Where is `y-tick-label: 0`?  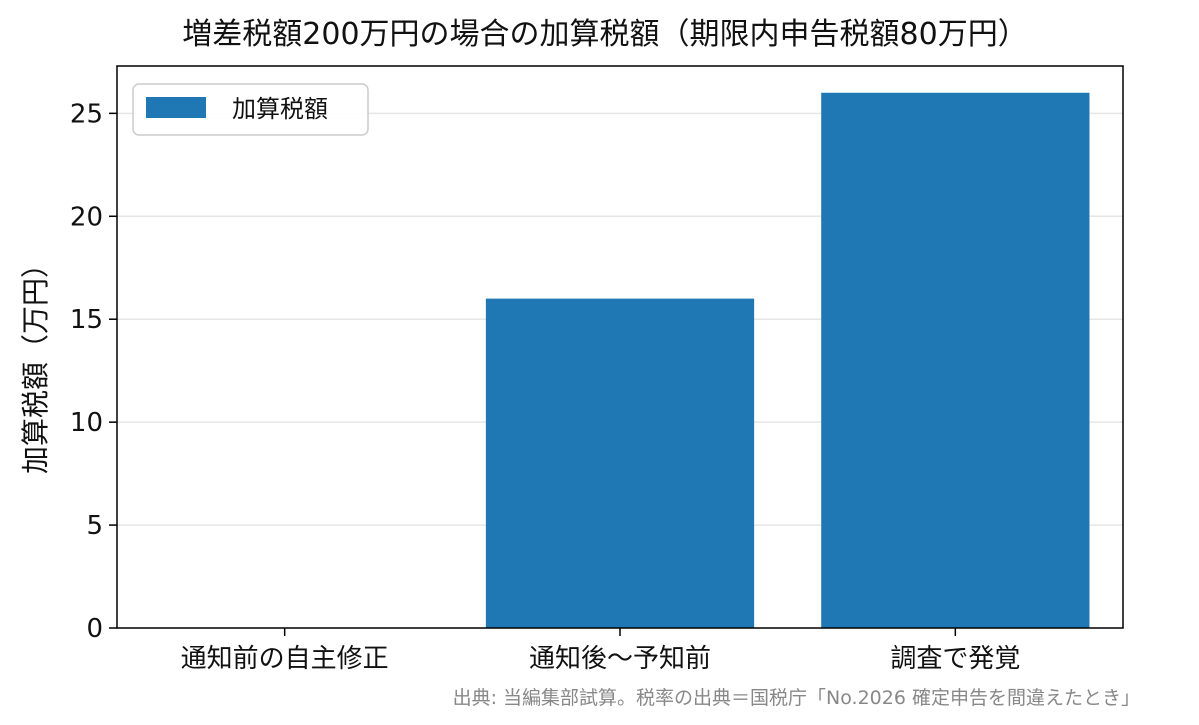
y-tick-label: 0 is located at coordinates (94, 629).